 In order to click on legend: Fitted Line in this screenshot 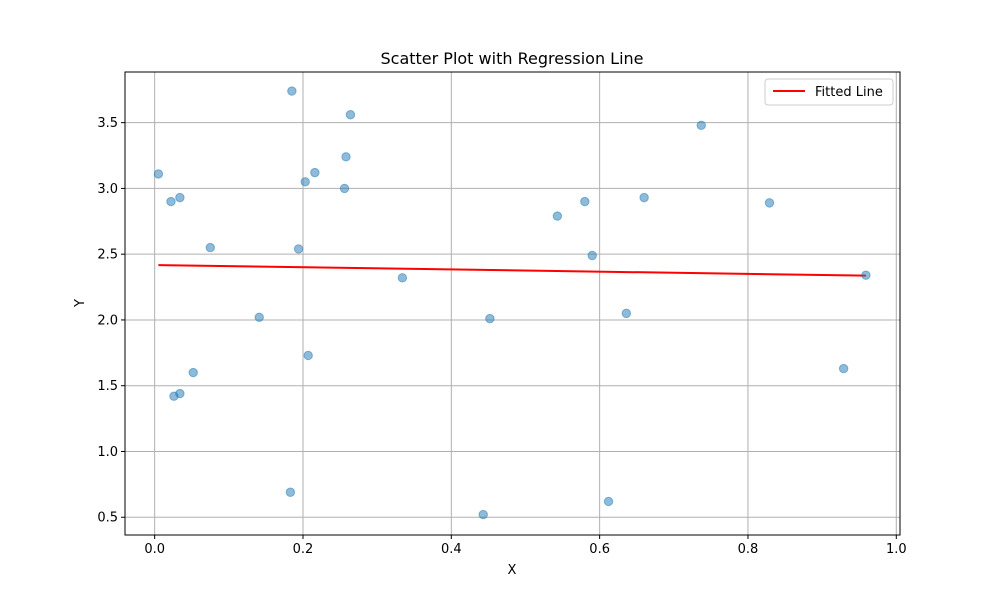, I will do `click(829, 92)`.